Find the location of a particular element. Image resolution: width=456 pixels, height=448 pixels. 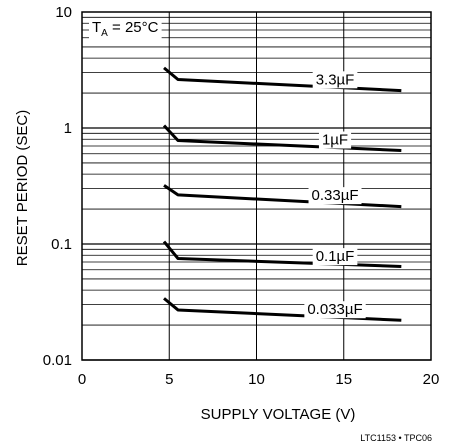

curve-label-text: 0.033µF is located at coordinates (334, 309).